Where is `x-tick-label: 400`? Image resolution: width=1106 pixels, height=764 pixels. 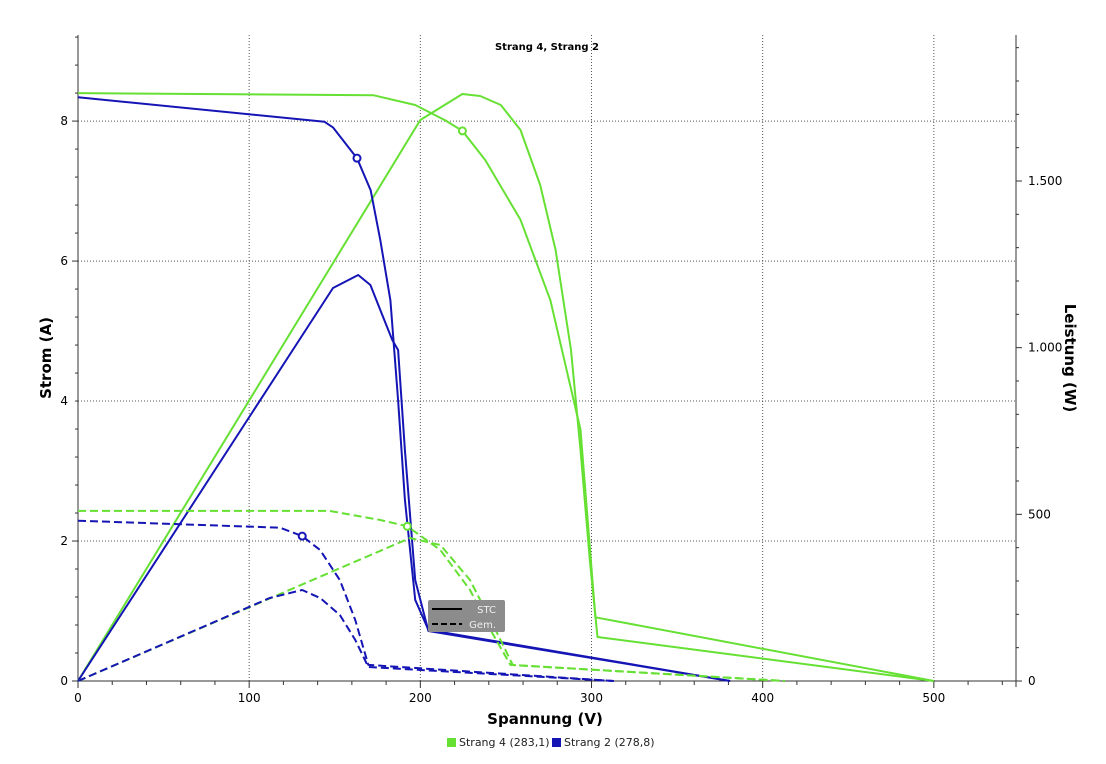
x-tick-label: 400 is located at coordinates (762, 698).